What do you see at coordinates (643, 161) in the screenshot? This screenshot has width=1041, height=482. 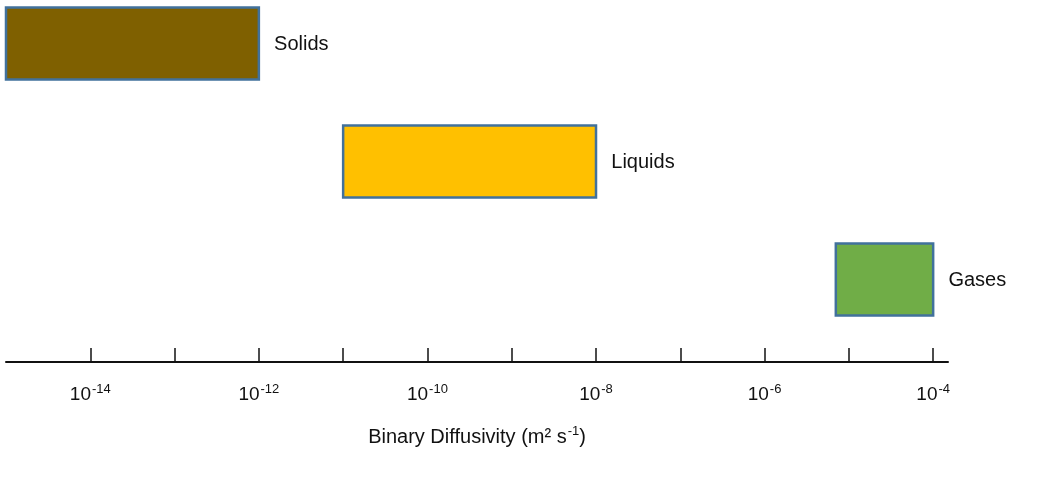 I see `y-tick-label: Liquids` at bounding box center [643, 161].